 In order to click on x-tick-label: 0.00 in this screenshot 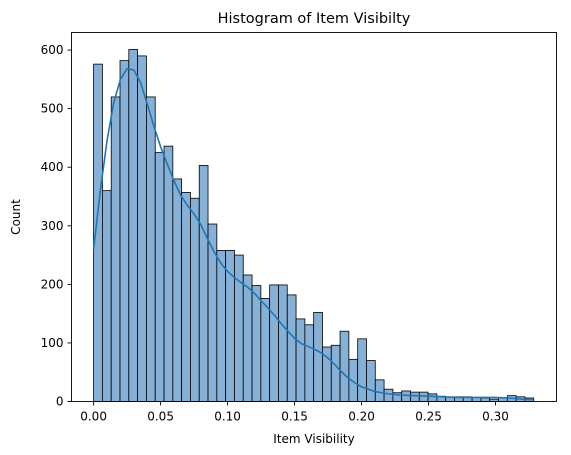, I will do `click(93, 417)`.